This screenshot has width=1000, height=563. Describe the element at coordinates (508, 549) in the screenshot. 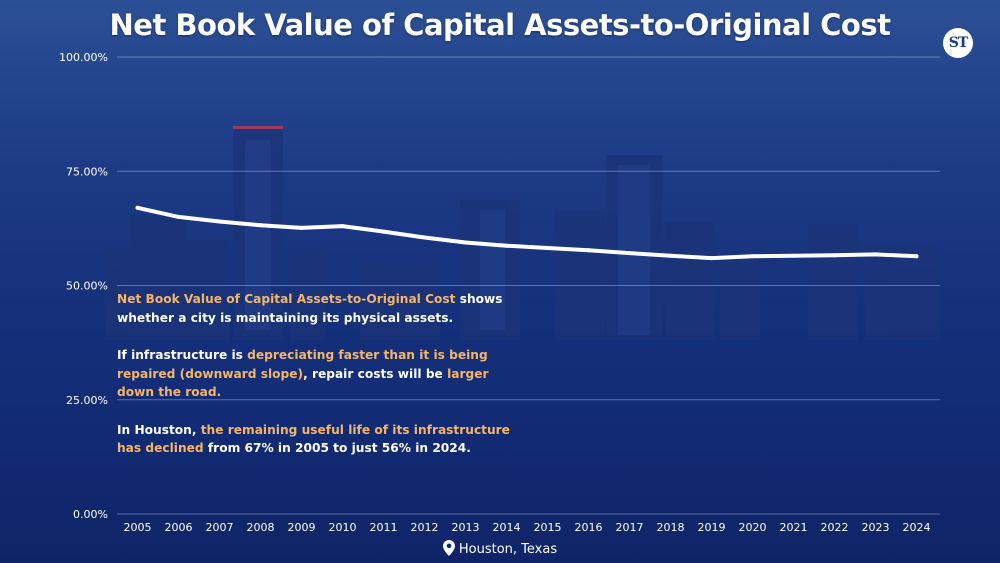

I see `location-label: Houston, Texas` at that location.